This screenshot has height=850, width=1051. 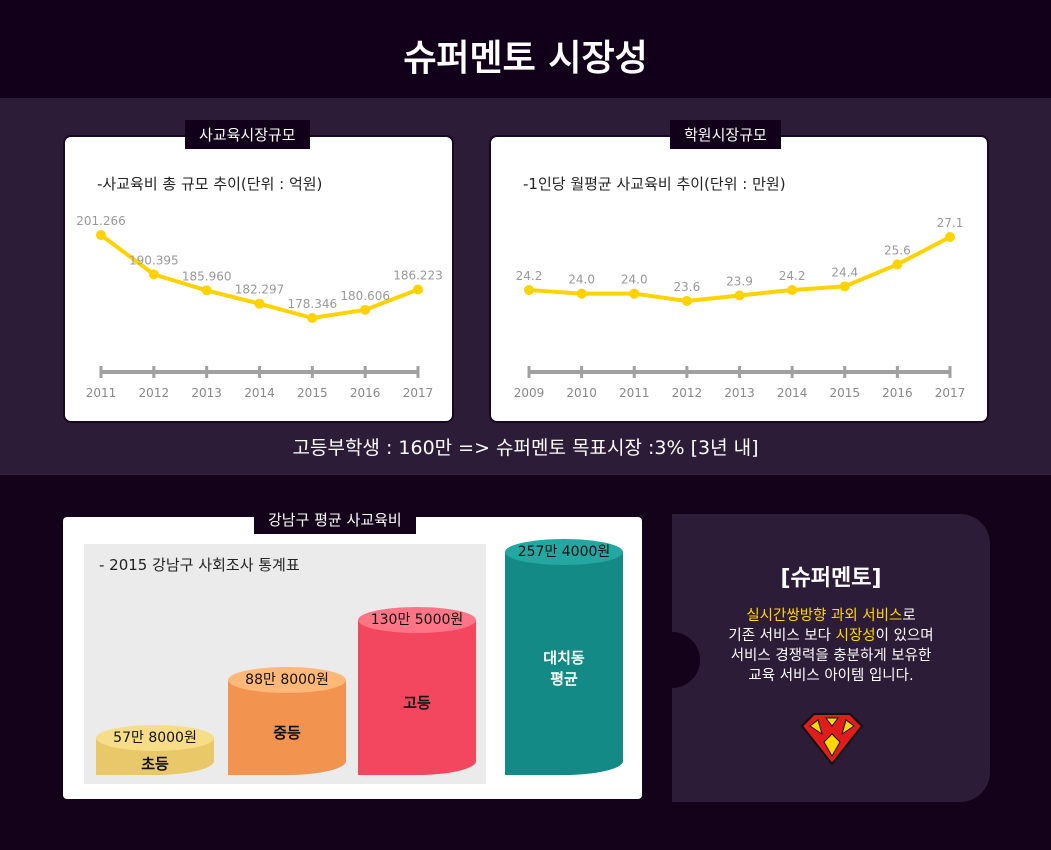 I want to click on data-label: 24.4, so click(x=844, y=272).